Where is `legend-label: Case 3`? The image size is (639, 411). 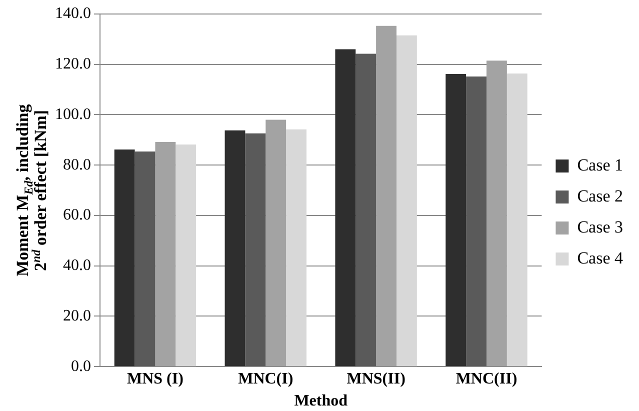 legend-label: Case 3 is located at coordinates (600, 226).